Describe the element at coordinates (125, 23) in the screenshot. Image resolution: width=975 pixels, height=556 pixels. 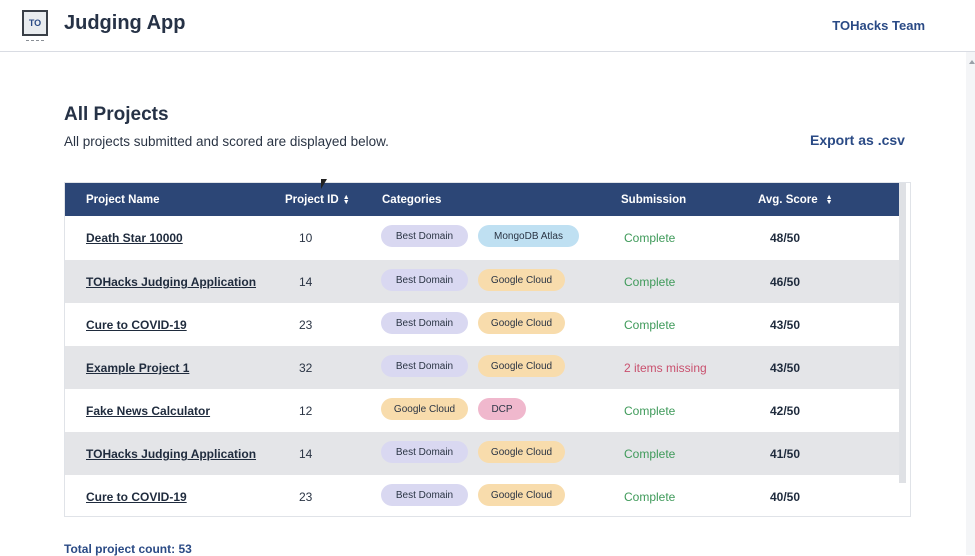
I see `app-title: Judging App` at that location.